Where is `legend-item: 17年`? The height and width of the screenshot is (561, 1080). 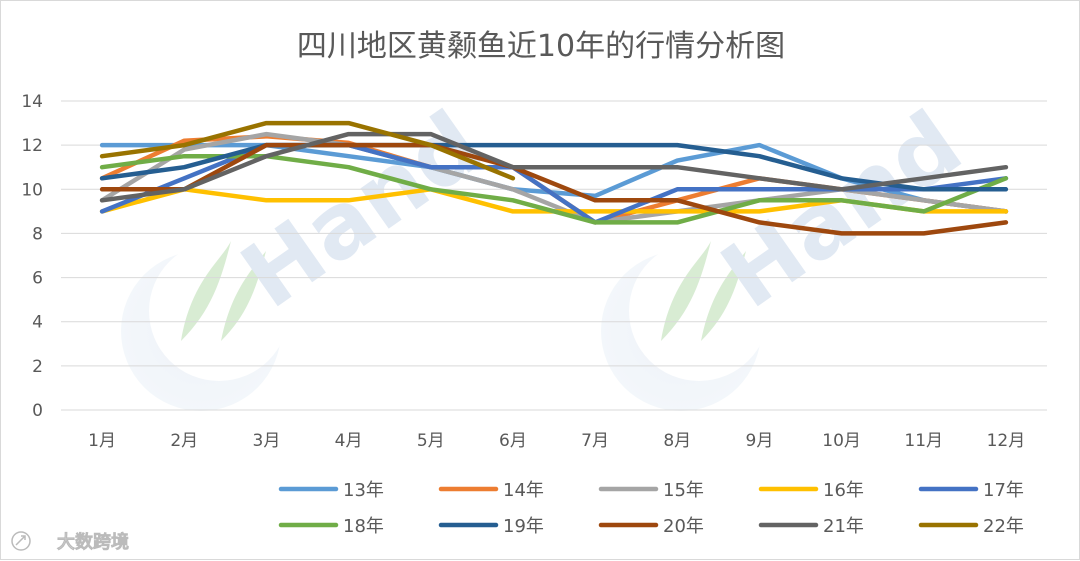 legend-item: 17年 is located at coordinates (971, 490).